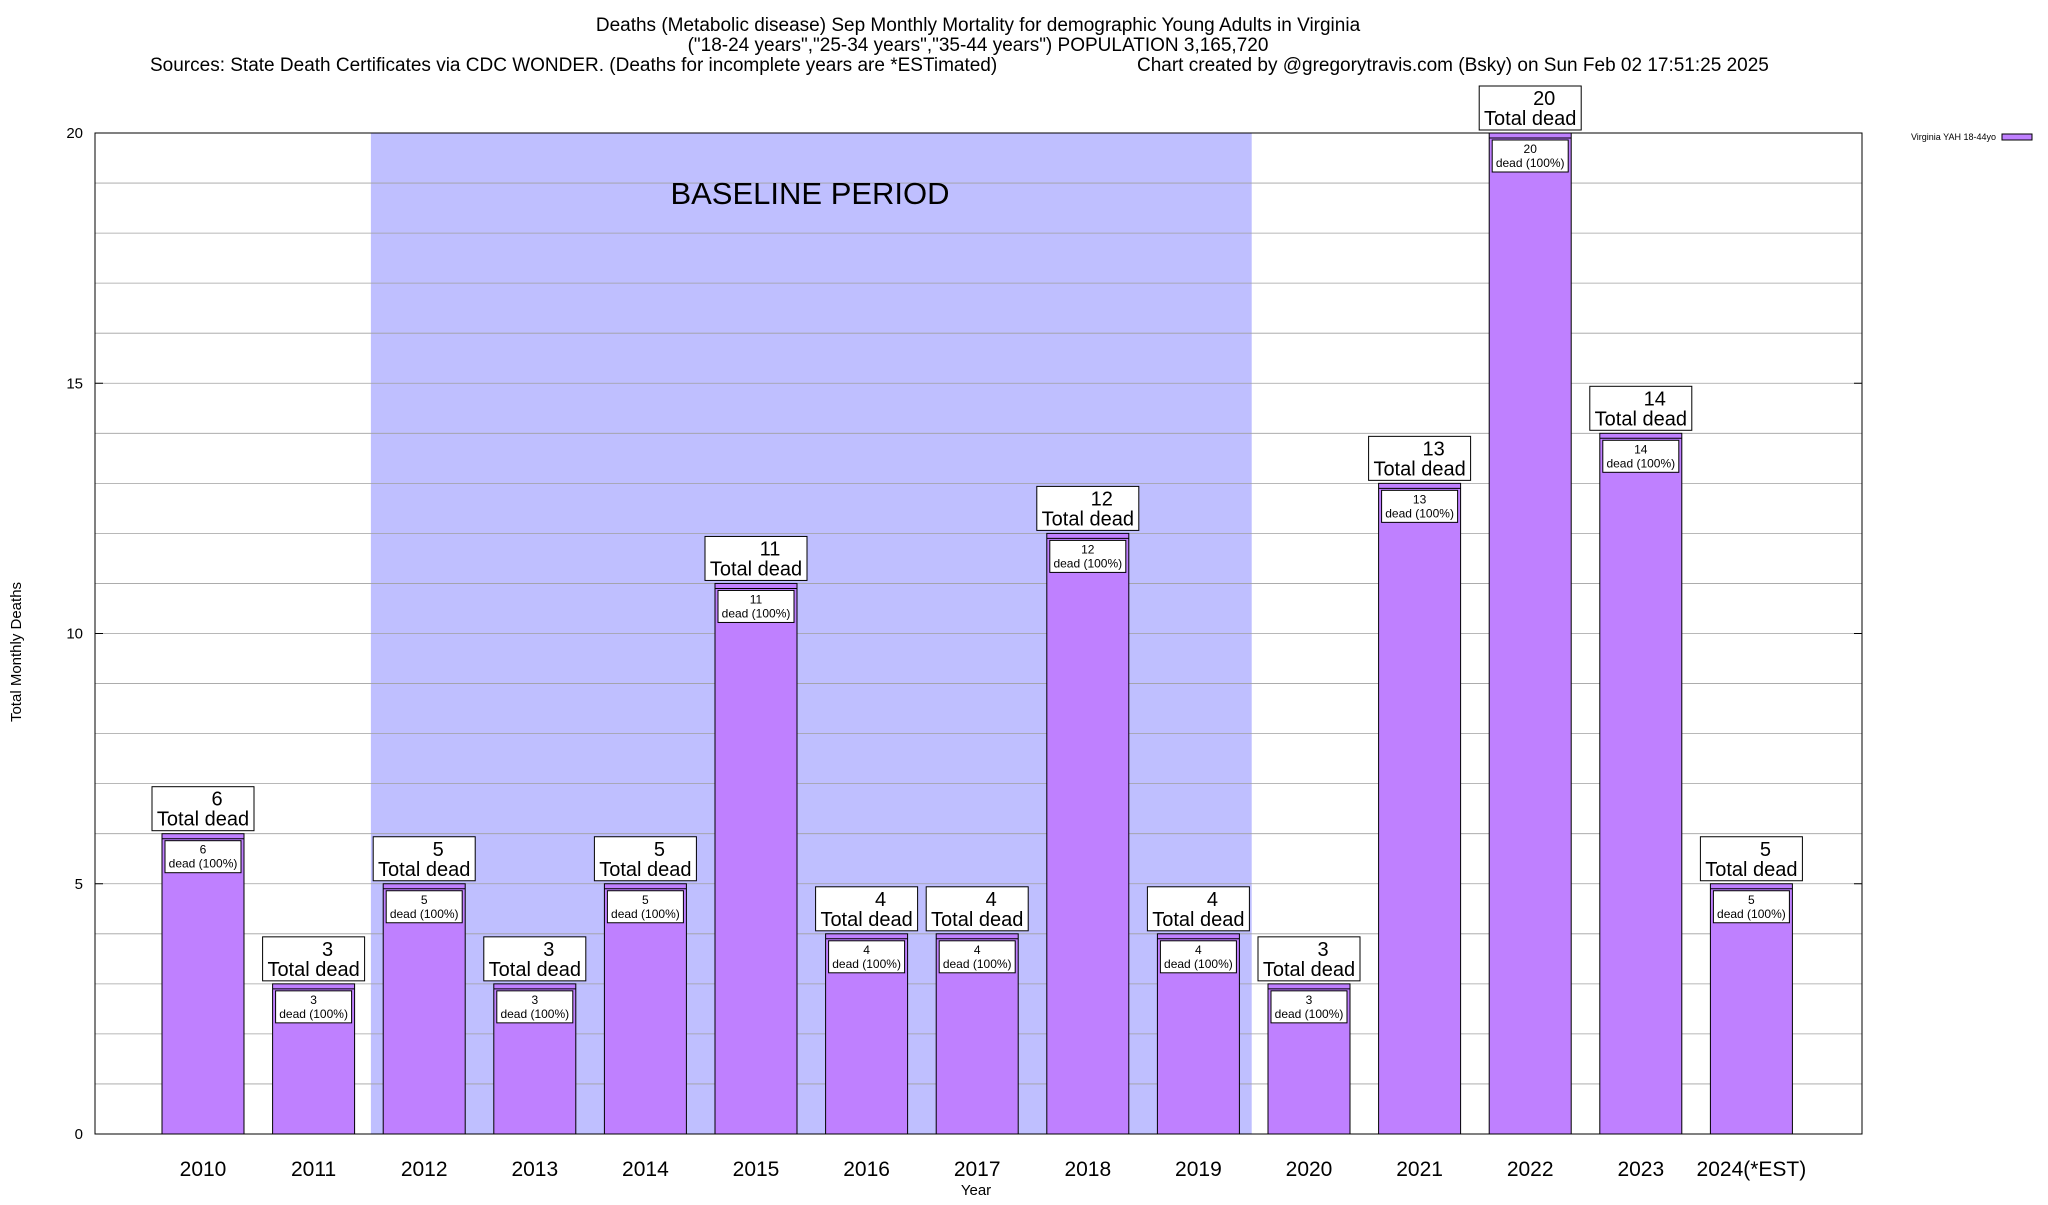 The height and width of the screenshot is (1205, 2048). I want to click on x-tick-label: 2014, so click(645, 1169).